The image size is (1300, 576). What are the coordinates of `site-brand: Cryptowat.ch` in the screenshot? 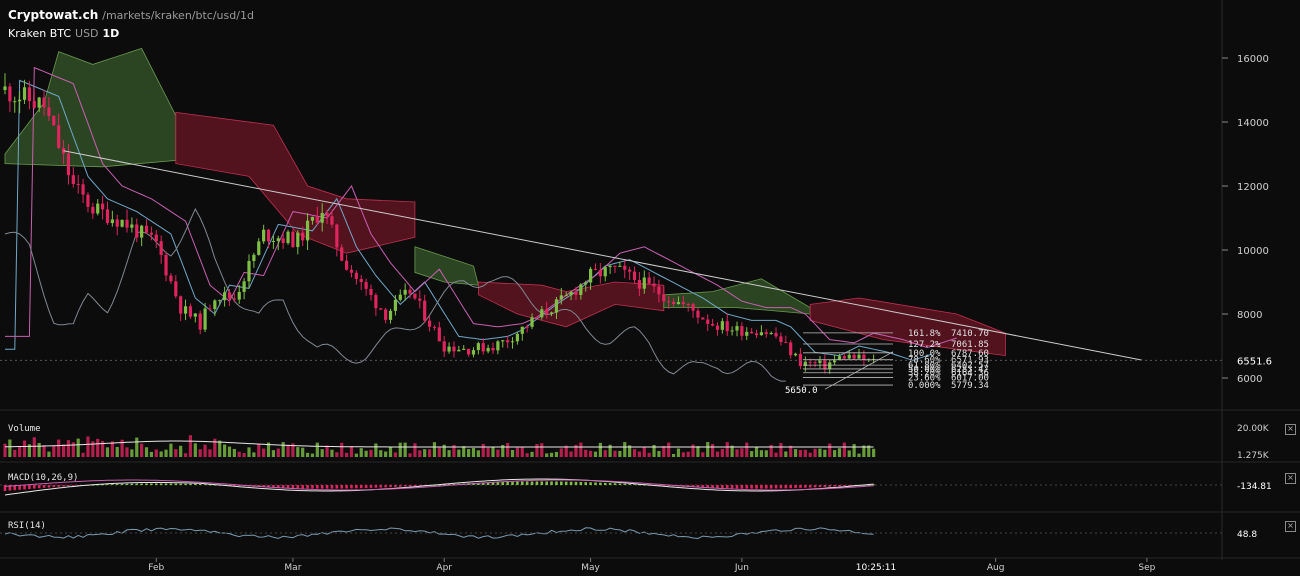 It's located at (53, 15).